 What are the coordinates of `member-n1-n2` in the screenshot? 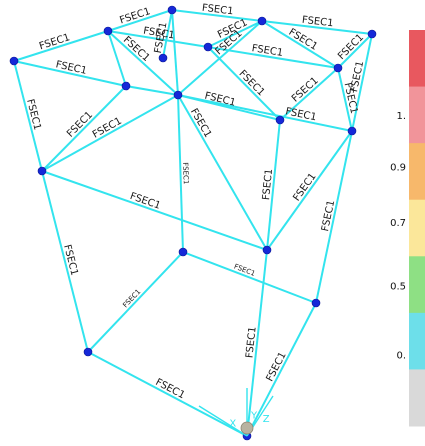 It's located at (217, 15).